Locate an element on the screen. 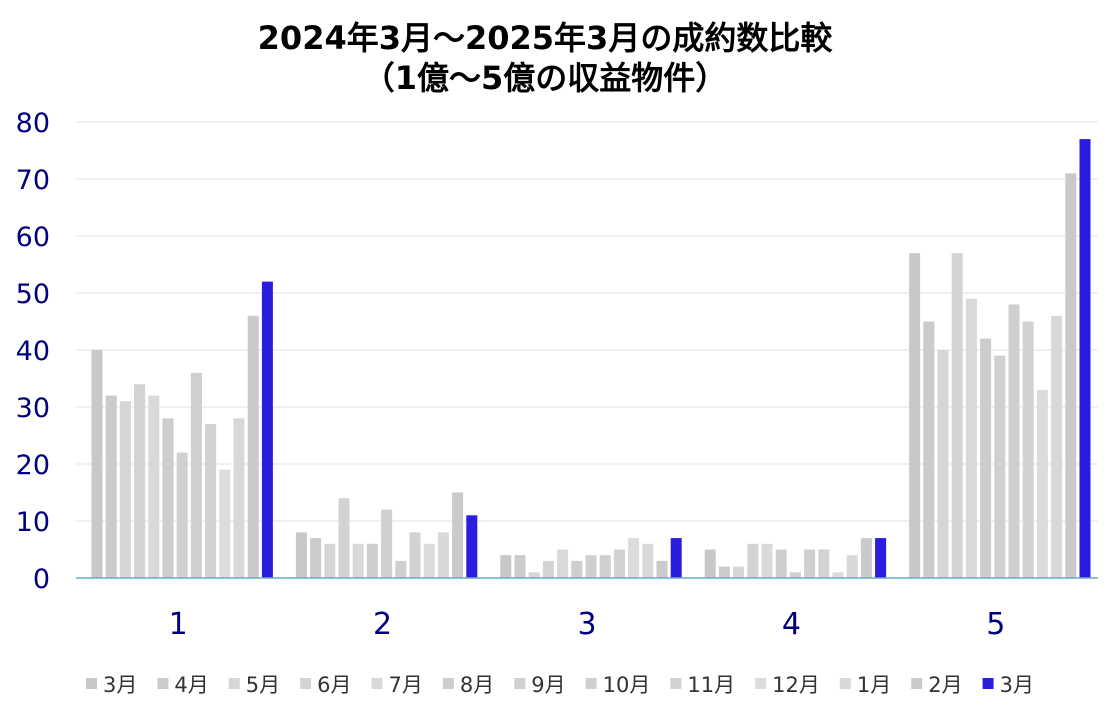 The height and width of the screenshot is (720, 1120). legend-label: 9月 is located at coordinates (548, 685).